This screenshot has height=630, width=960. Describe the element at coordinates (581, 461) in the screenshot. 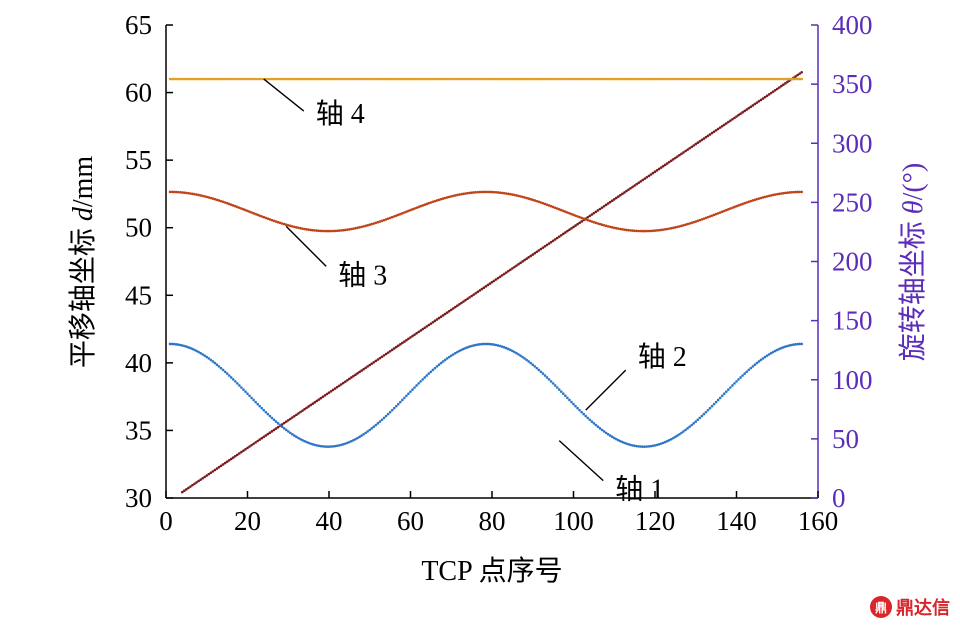

I see `annotation-leader-line` at that location.